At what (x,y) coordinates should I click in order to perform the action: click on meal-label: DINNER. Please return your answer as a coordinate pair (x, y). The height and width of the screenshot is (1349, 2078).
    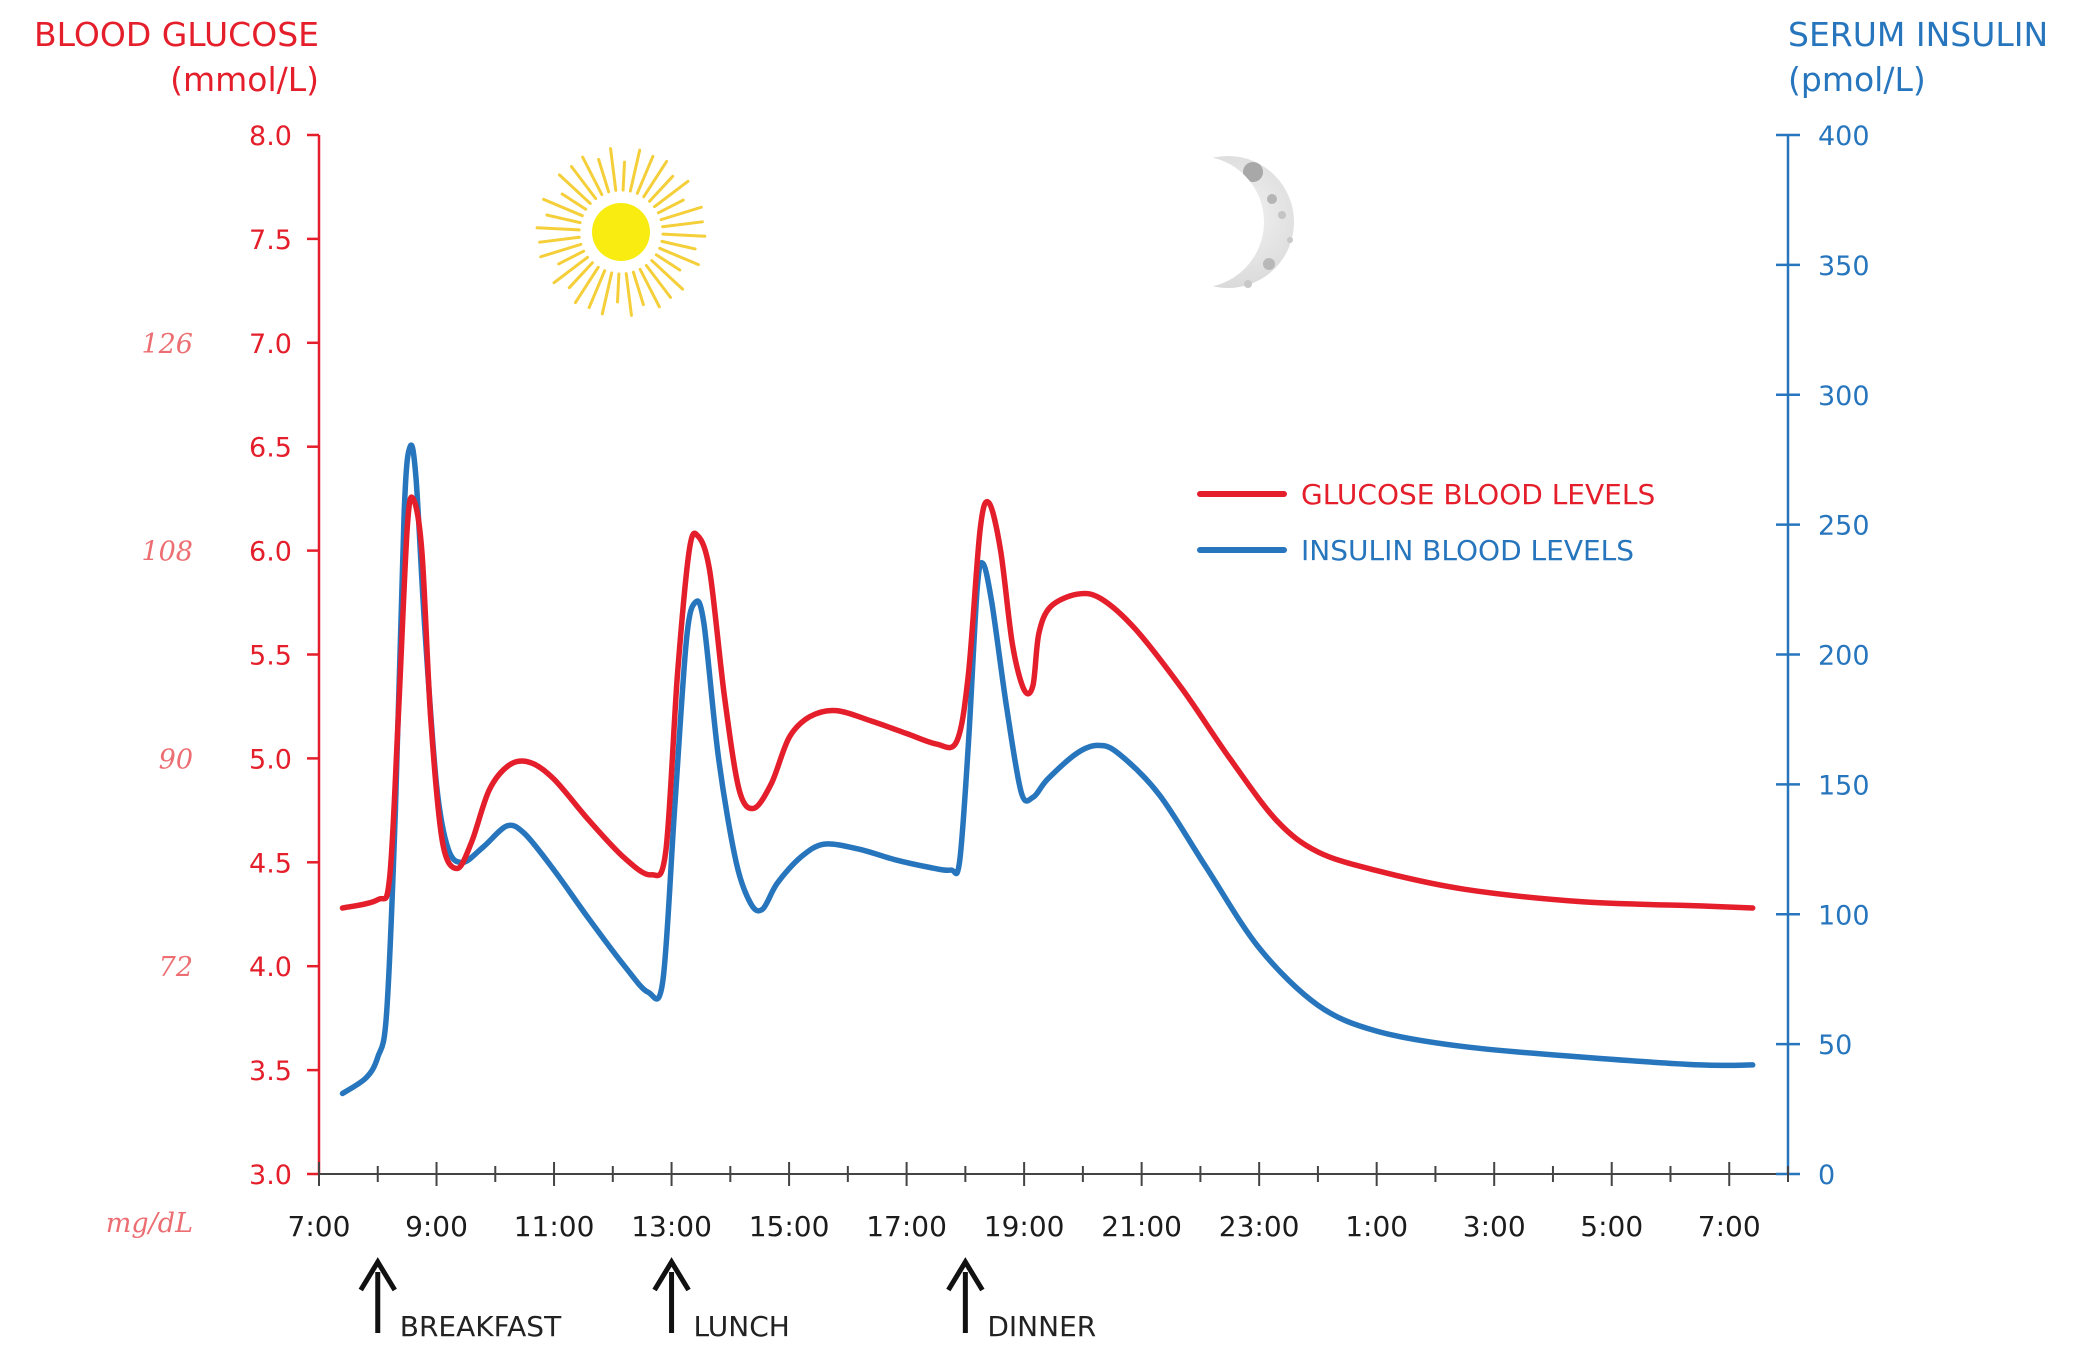
    Looking at the image, I should click on (1041, 1326).